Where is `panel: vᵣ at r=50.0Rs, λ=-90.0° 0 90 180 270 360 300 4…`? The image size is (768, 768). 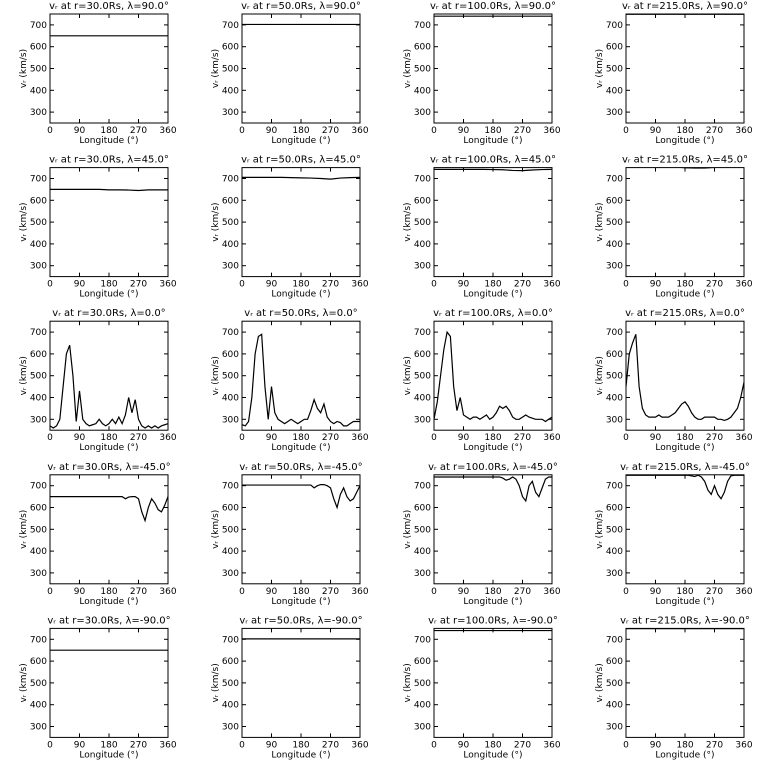
panel: vᵣ at r=50.0Rs, λ=-90.0° 0 90 180 270 360 300 4… is located at coordinates (290, 687).